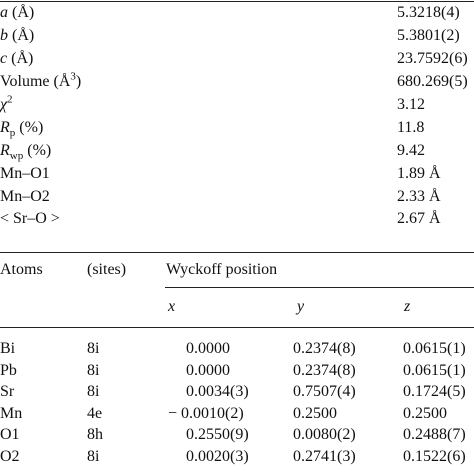 The width and height of the screenshot is (474, 474). I want to click on site: 4e, so click(95, 413).